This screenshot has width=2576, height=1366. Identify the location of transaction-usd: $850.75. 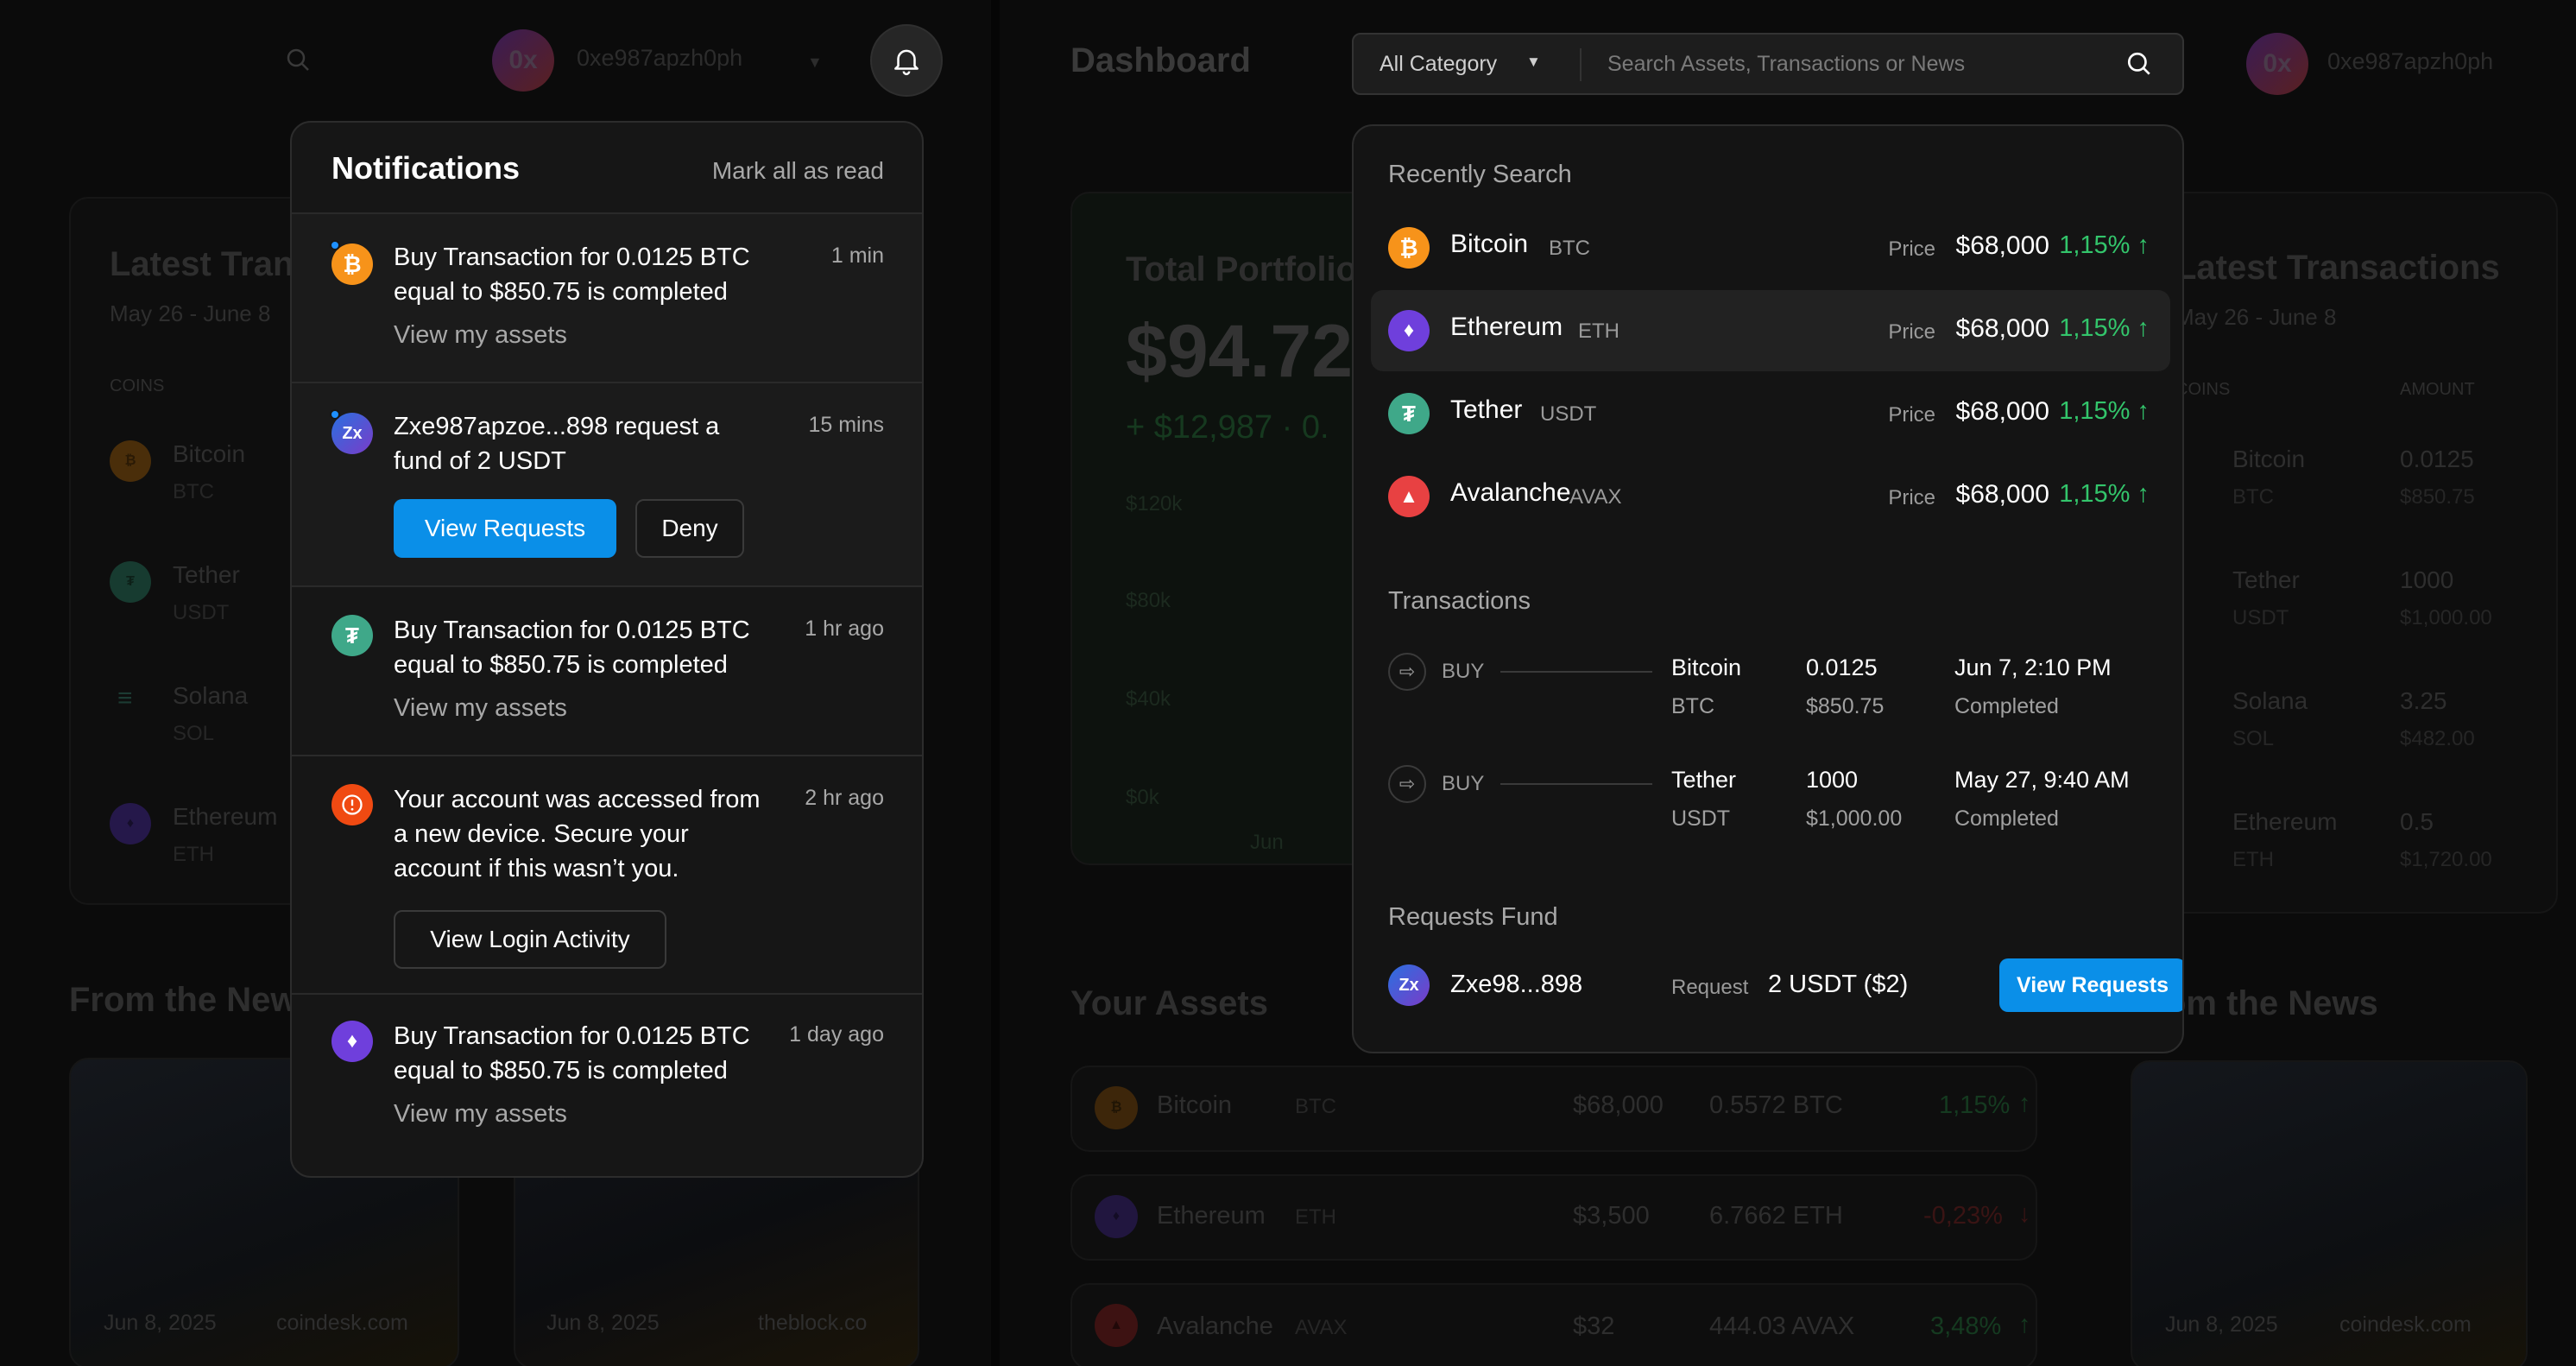
(1845, 706).